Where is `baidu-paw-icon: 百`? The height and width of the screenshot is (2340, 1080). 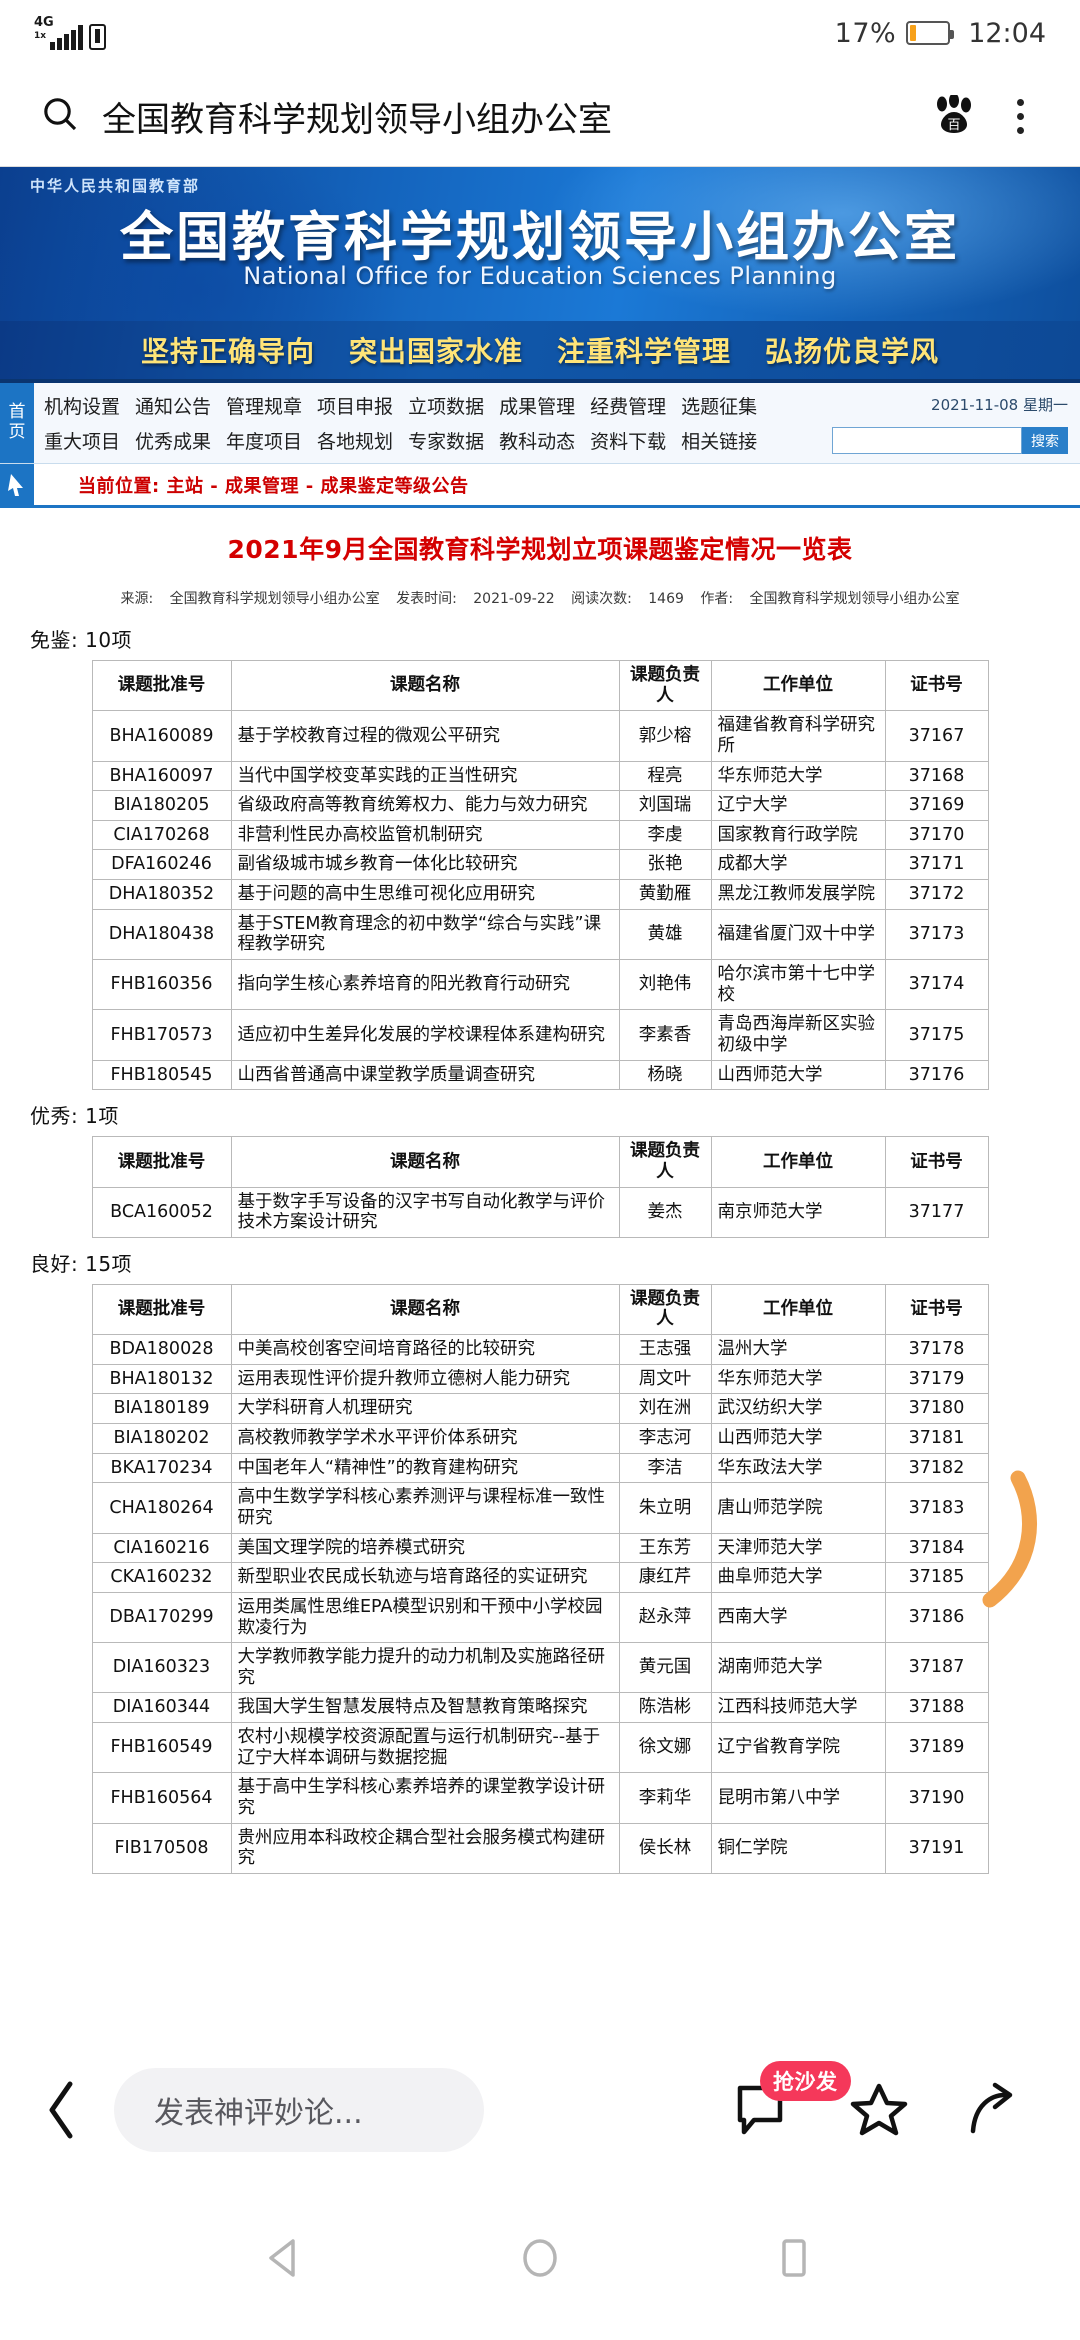 baidu-paw-icon: 百 is located at coordinates (955, 115).